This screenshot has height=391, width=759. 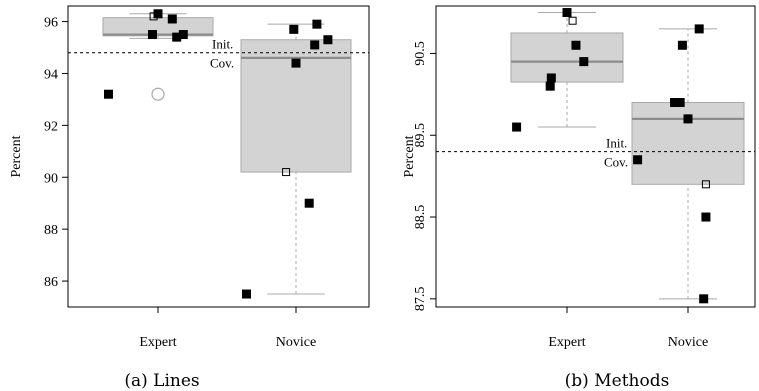 I want to click on y-tick-label: 92, so click(x=51, y=126).